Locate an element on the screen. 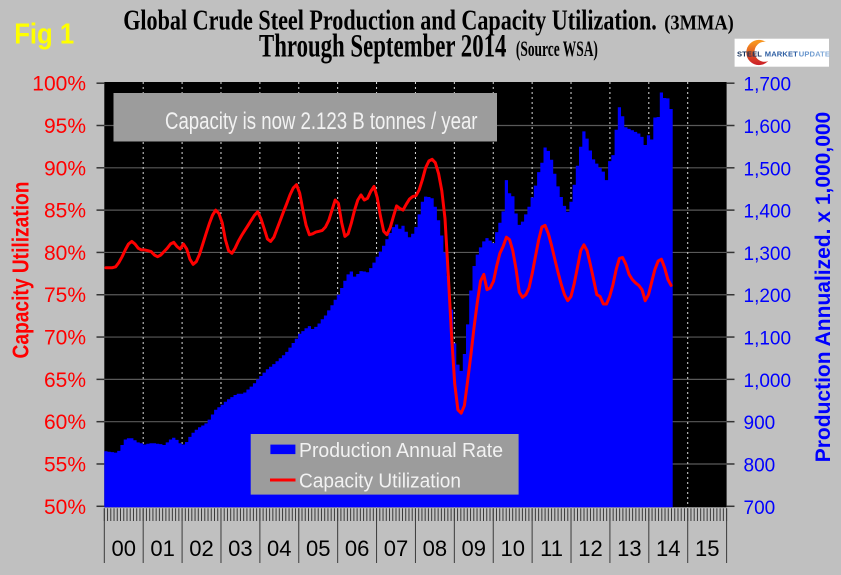  svg-text: 08 is located at coordinates (435, 548).